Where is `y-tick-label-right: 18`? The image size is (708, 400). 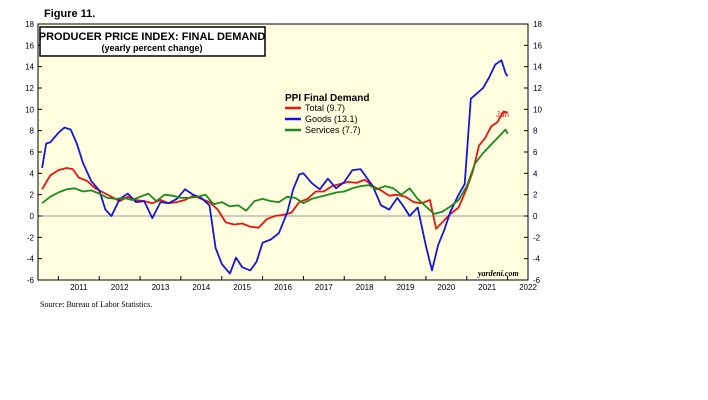
y-tick-label-right: 18 is located at coordinates (537, 24).